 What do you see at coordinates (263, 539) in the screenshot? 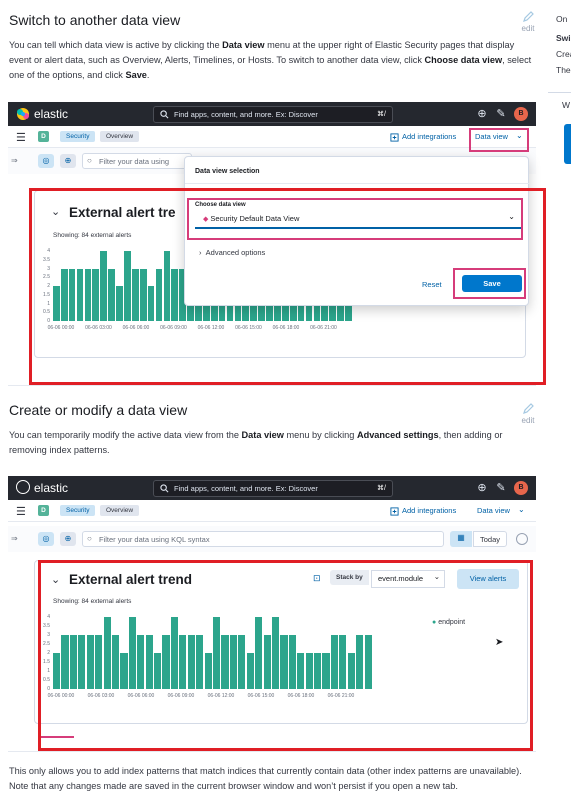
I see `kql-input: ○ Filter your data using KQL syntax` at bounding box center [263, 539].